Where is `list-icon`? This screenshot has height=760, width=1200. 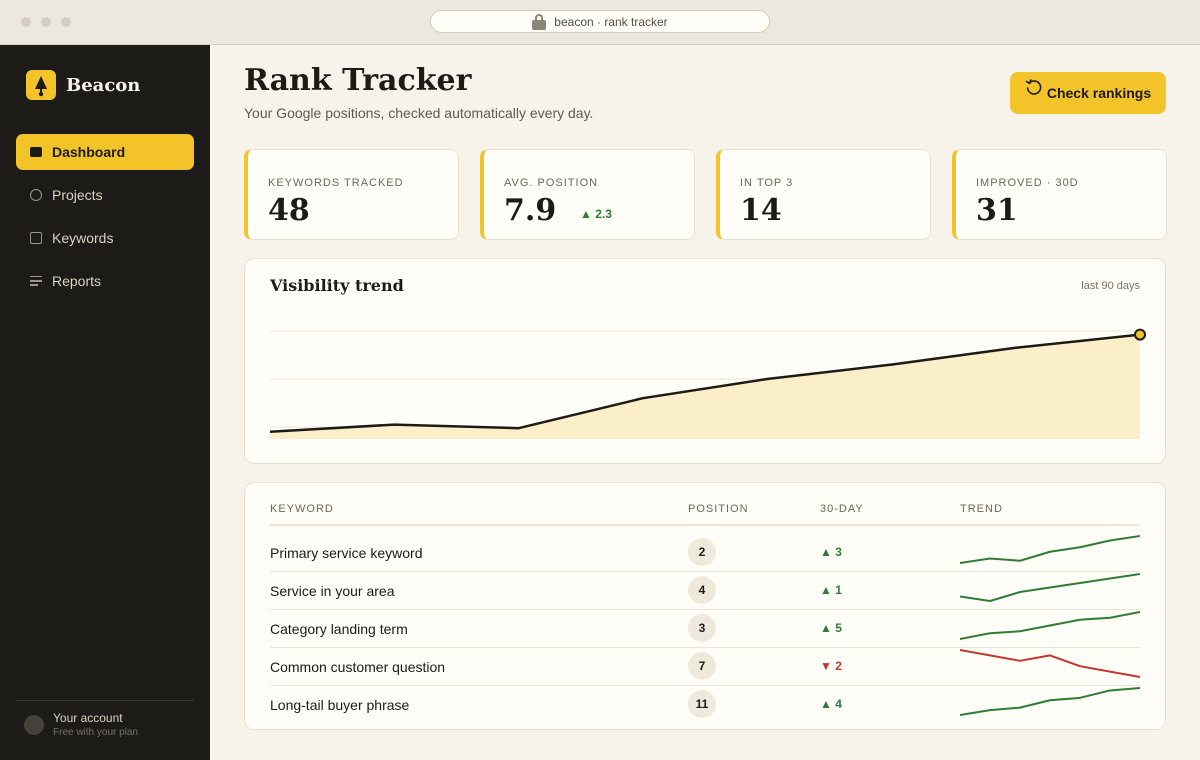
list-icon is located at coordinates (36, 281).